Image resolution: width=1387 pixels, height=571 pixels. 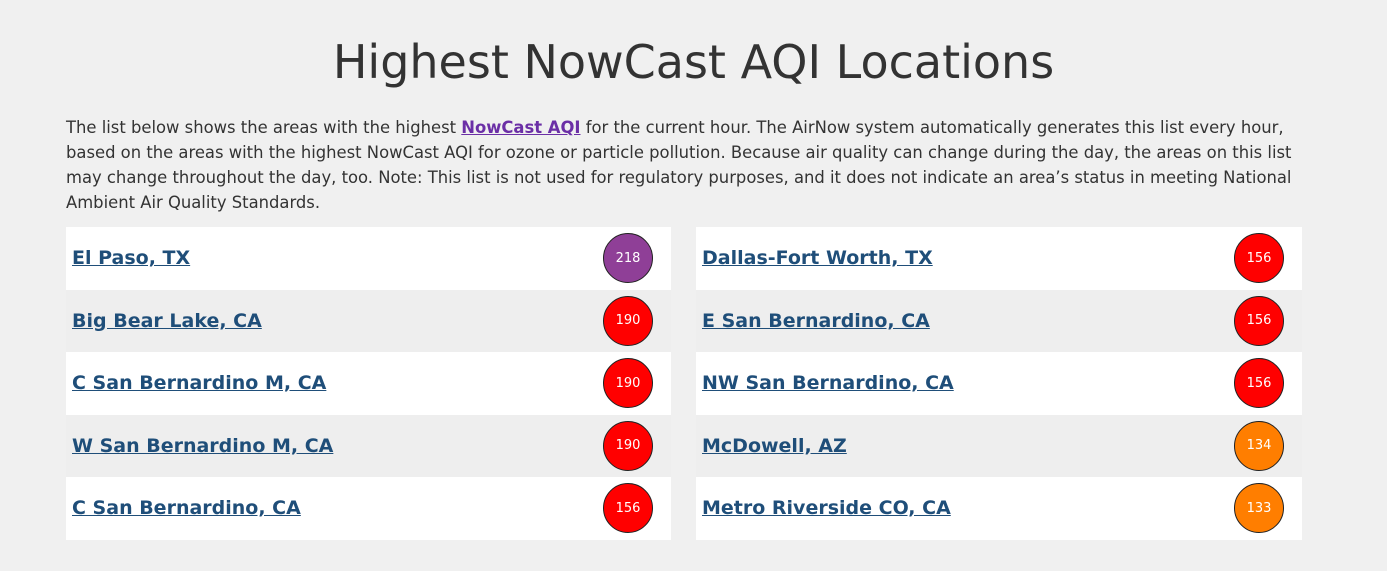 I want to click on location-row: E San Bernardino, CA 156, so click(x=999, y=320).